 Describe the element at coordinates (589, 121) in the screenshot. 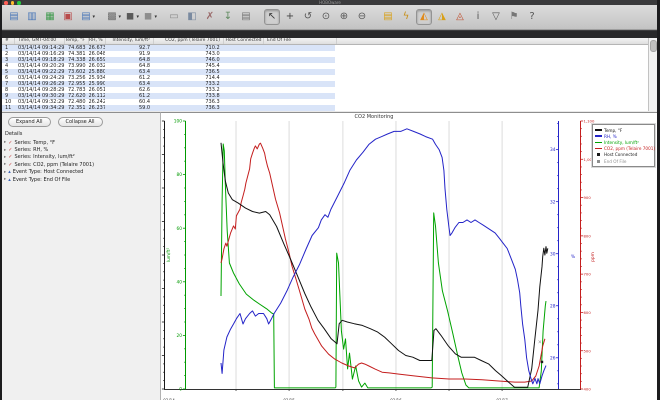

I see `svg-text: 1,100` at that location.